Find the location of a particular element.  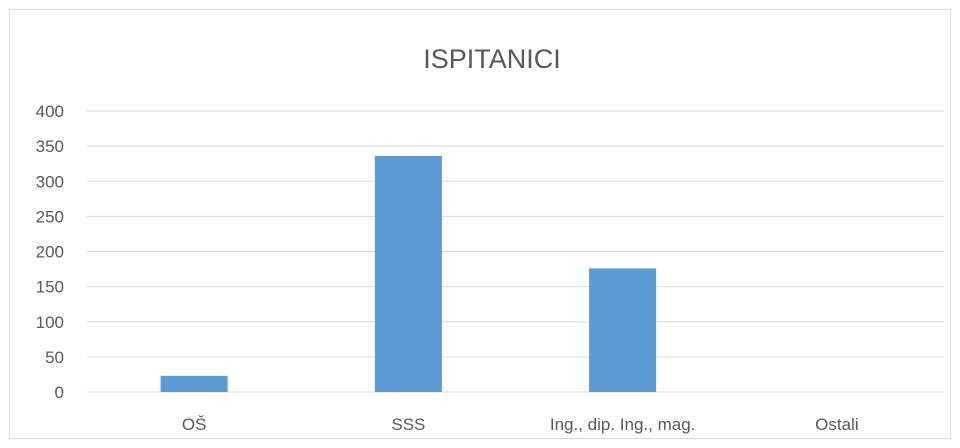

x-axis-categories: OŠ SSS Ing., dip. Ing., mag. Ostali is located at coordinates (520, 424).